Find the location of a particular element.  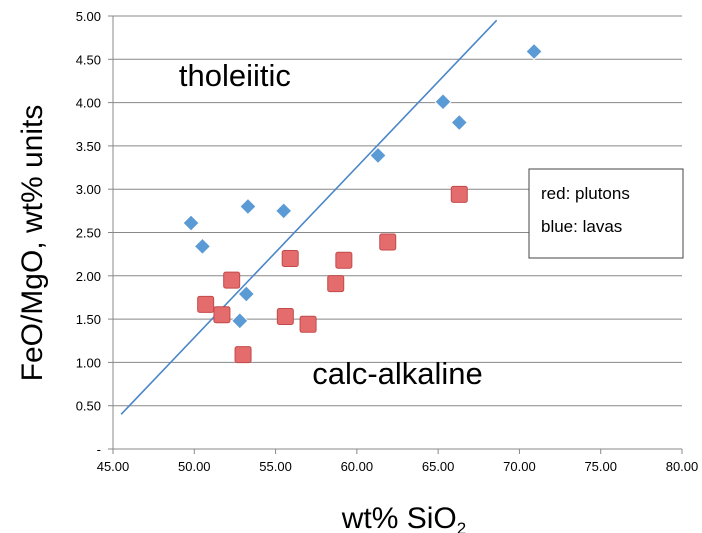

y-tick-label: 1.00 is located at coordinates (88, 362).